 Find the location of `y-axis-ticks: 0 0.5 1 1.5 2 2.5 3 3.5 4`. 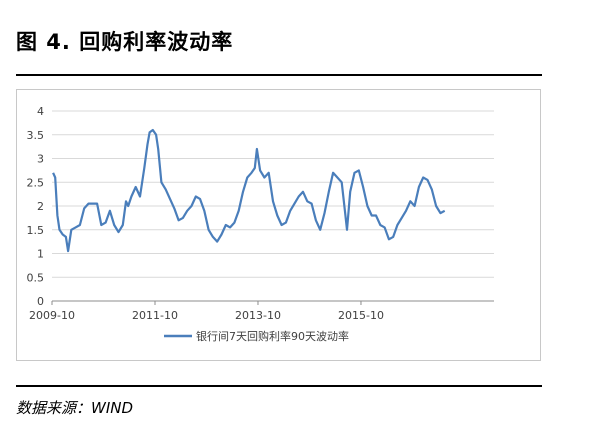

y-axis-ticks: 0 0.5 1 1.5 2 2.5 3 3.5 4 is located at coordinates (36, 206).